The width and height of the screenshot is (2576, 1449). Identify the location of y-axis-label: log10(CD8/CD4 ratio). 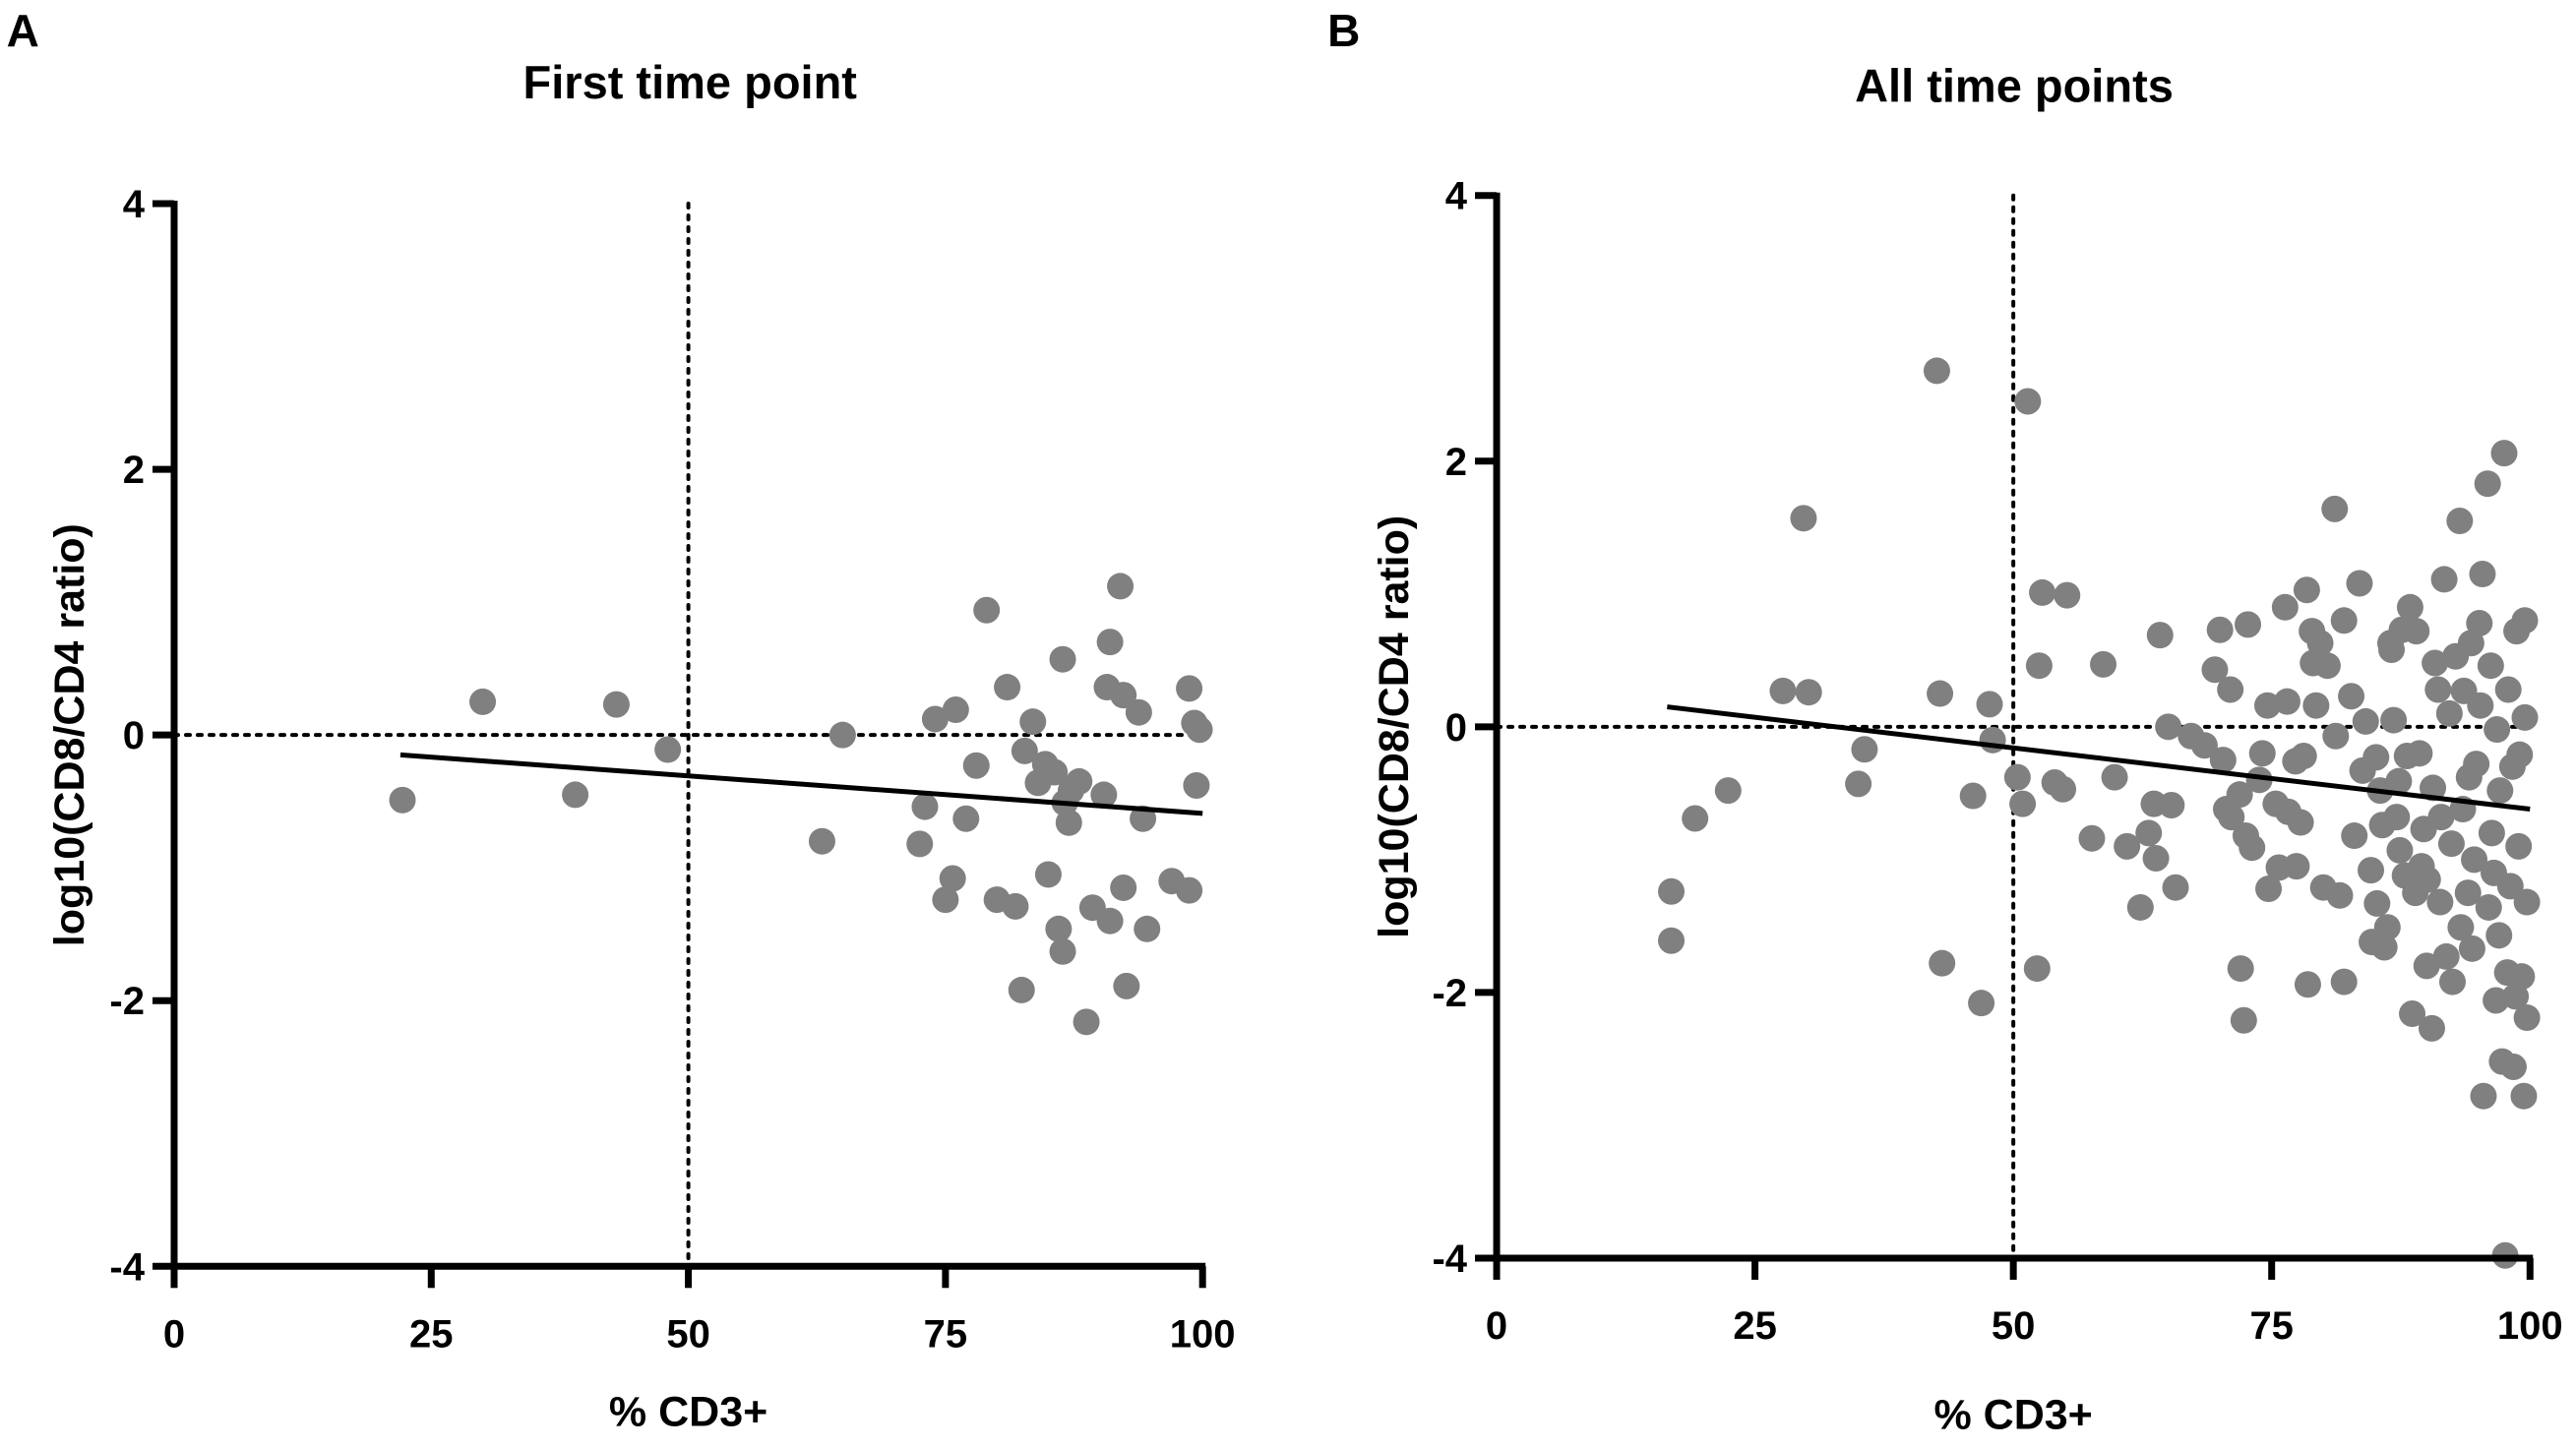
(69, 735).